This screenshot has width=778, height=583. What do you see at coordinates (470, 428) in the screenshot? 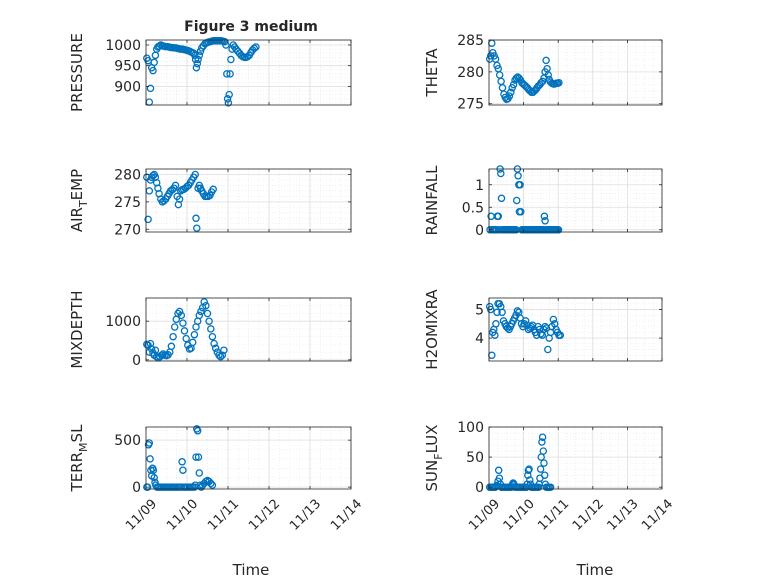
I see `y-tick-label: 100` at bounding box center [470, 428].